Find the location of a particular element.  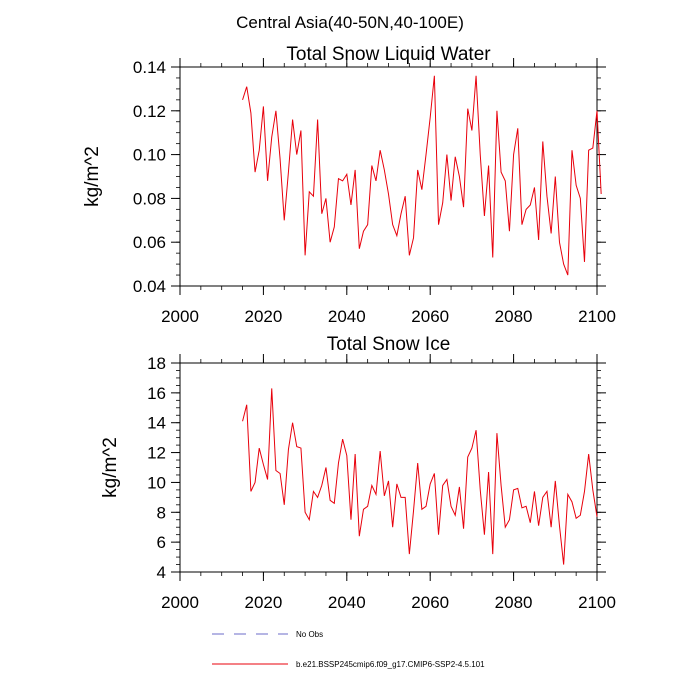

y-tick-label: 0.14 is located at coordinates (149, 67).